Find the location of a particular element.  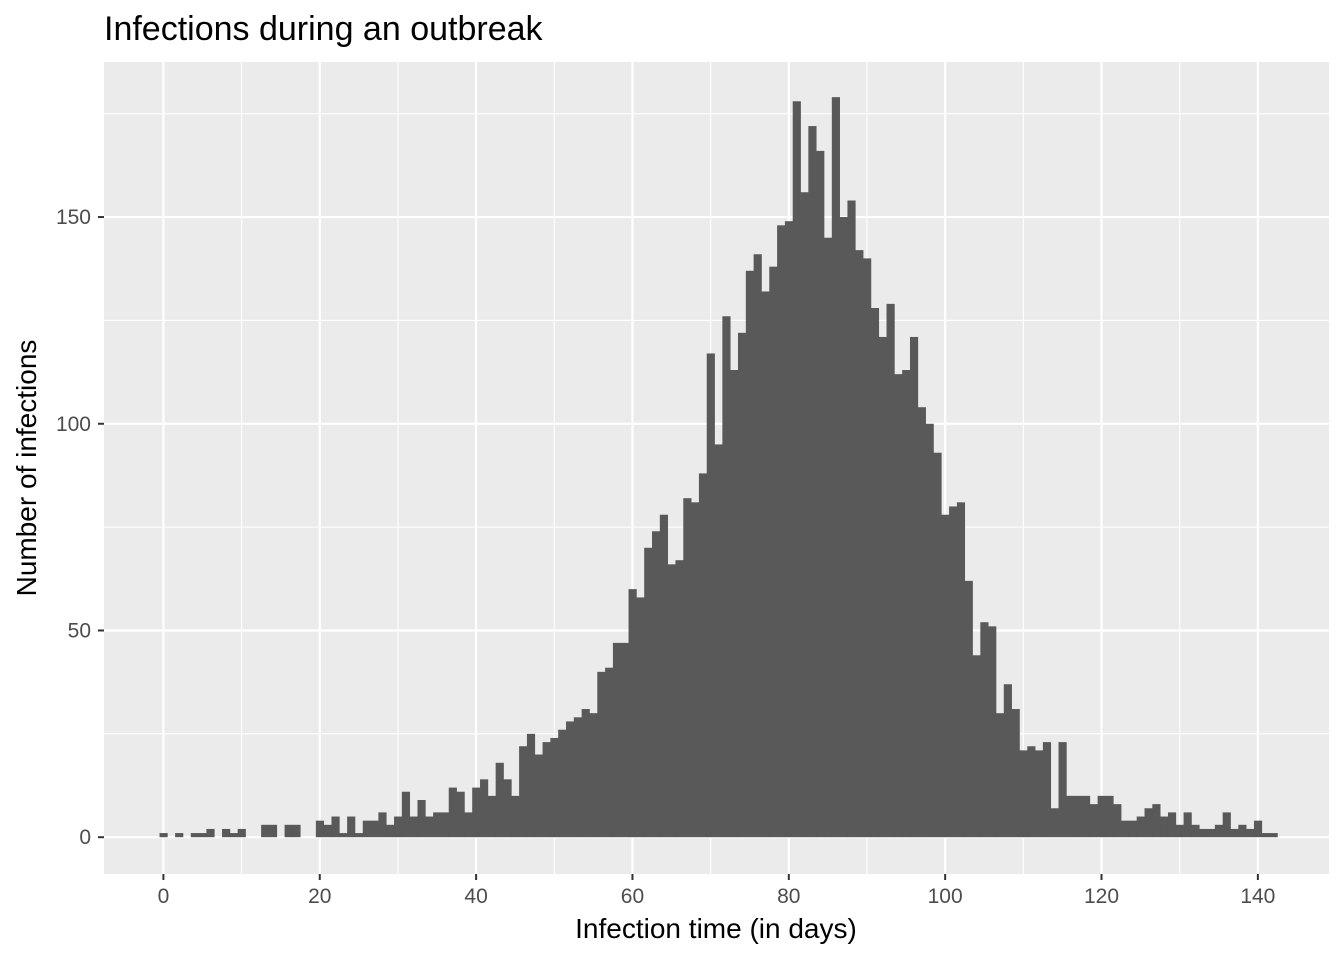

y-tick-label: 100 is located at coordinates (73, 424).